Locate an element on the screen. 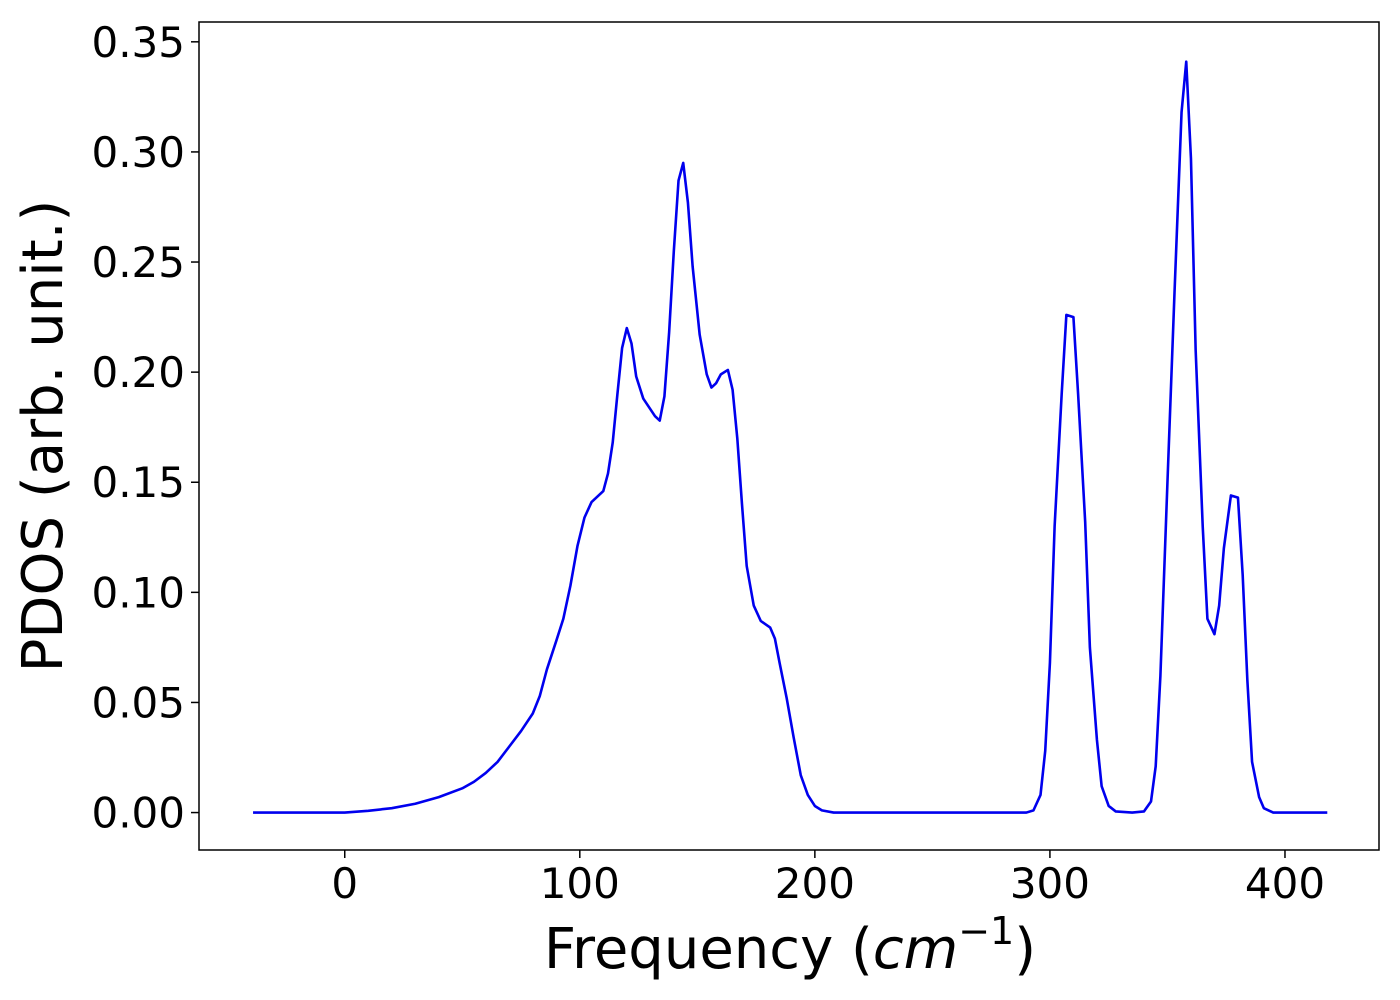  y-axis-label: PDOS (arb. unit.) is located at coordinates (43, 436).